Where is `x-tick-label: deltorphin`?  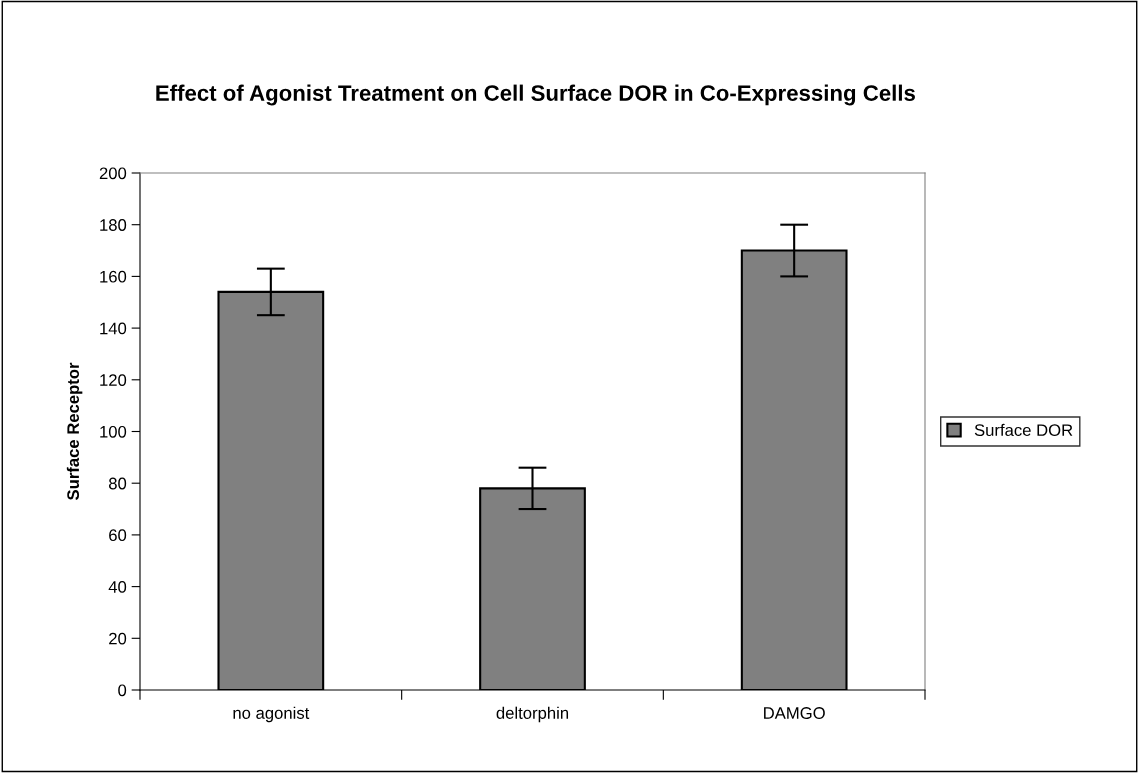
x-tick-label: deltorphin is located at coordinates (532, 714).